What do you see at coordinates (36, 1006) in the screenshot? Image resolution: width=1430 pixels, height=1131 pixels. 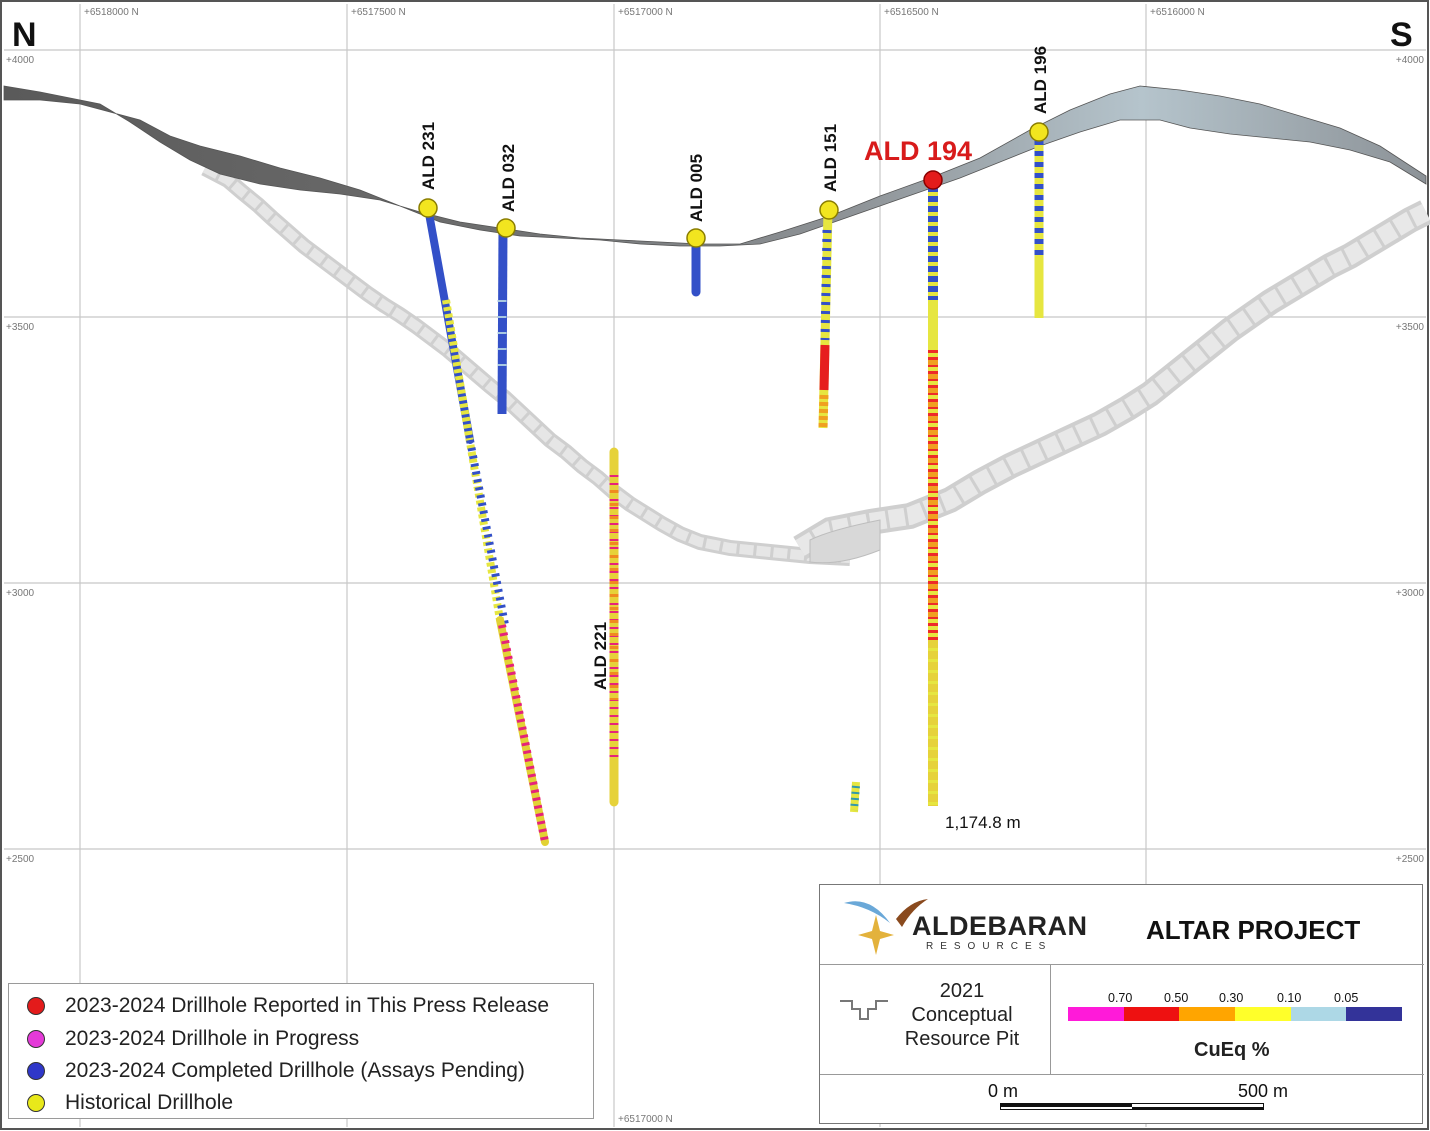 I see `red-dot-icon` at bounding box center [36, 1006].